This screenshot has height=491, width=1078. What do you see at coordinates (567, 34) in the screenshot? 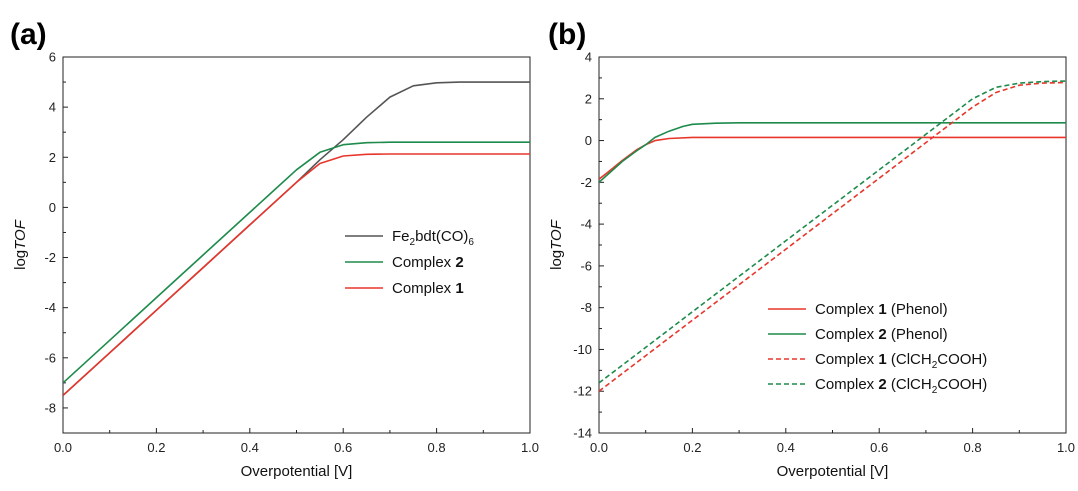
I see `panel-label: (b)` at bounding box center [567, 34].